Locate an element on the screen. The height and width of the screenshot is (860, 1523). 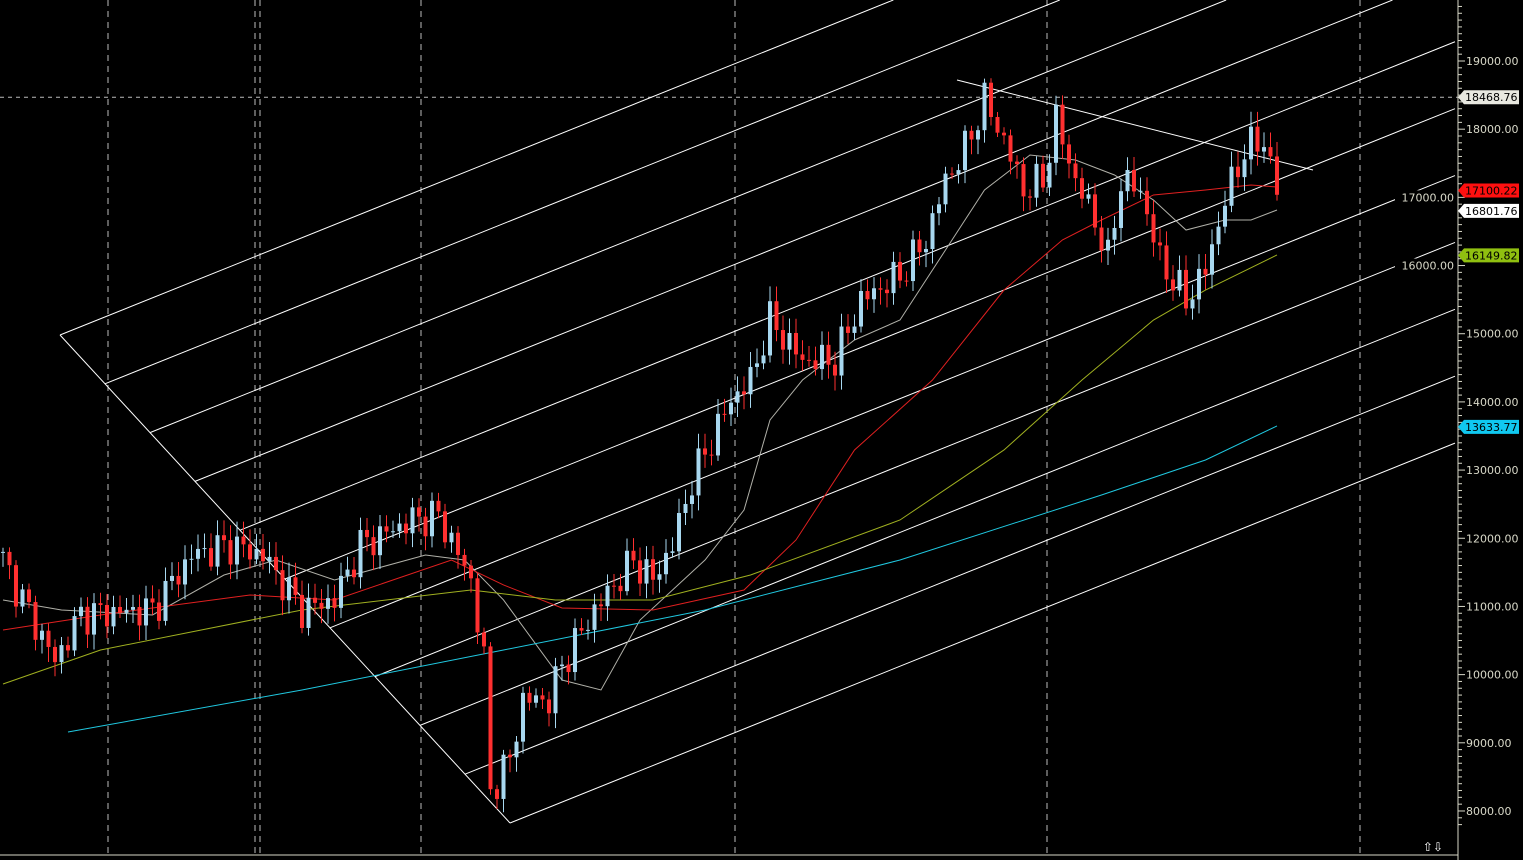
y-tick-label: 10000.00 is located at coordinates (1492, 675).